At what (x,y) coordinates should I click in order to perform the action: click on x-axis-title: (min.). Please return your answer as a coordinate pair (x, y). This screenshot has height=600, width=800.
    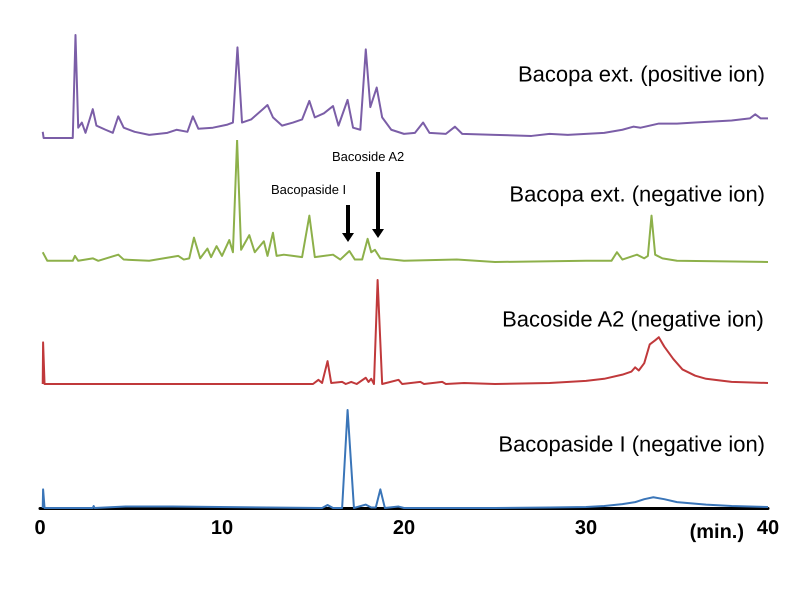
    Looking at the image, I should click on (717, 532).